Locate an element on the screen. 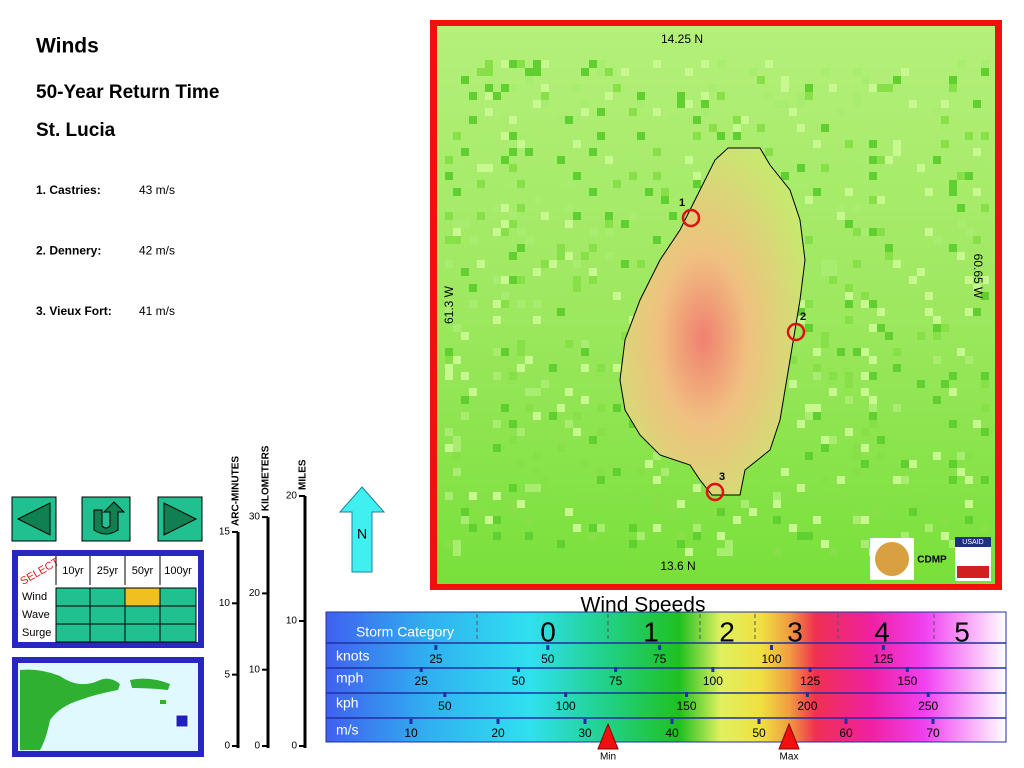 This screenshot has width=1024, height=768. site-label: 3. Vieux Fort: is located at coordinates (74, 311).